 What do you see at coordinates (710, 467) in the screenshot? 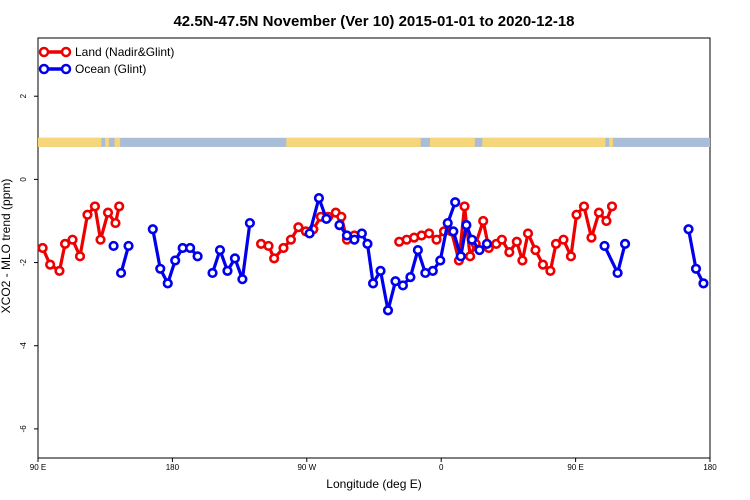
I see `x-tick-label: 180` at bounding box center [710, 467].